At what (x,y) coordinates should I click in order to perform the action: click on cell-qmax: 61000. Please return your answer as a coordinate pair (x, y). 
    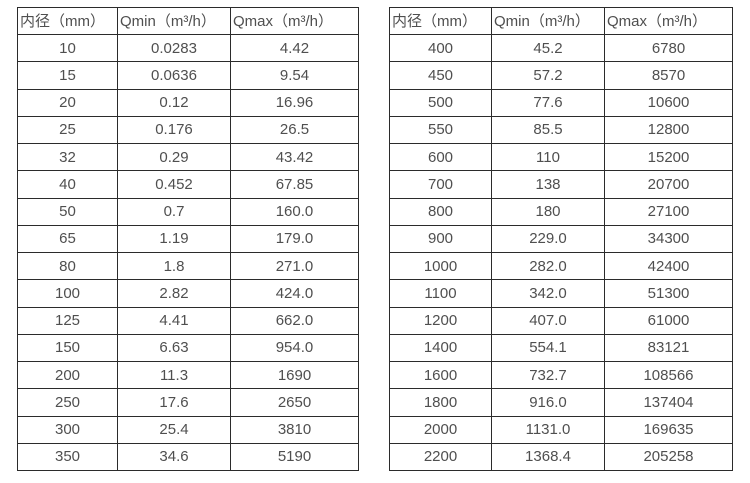
    Looking at the image, I should click on (668, 320).